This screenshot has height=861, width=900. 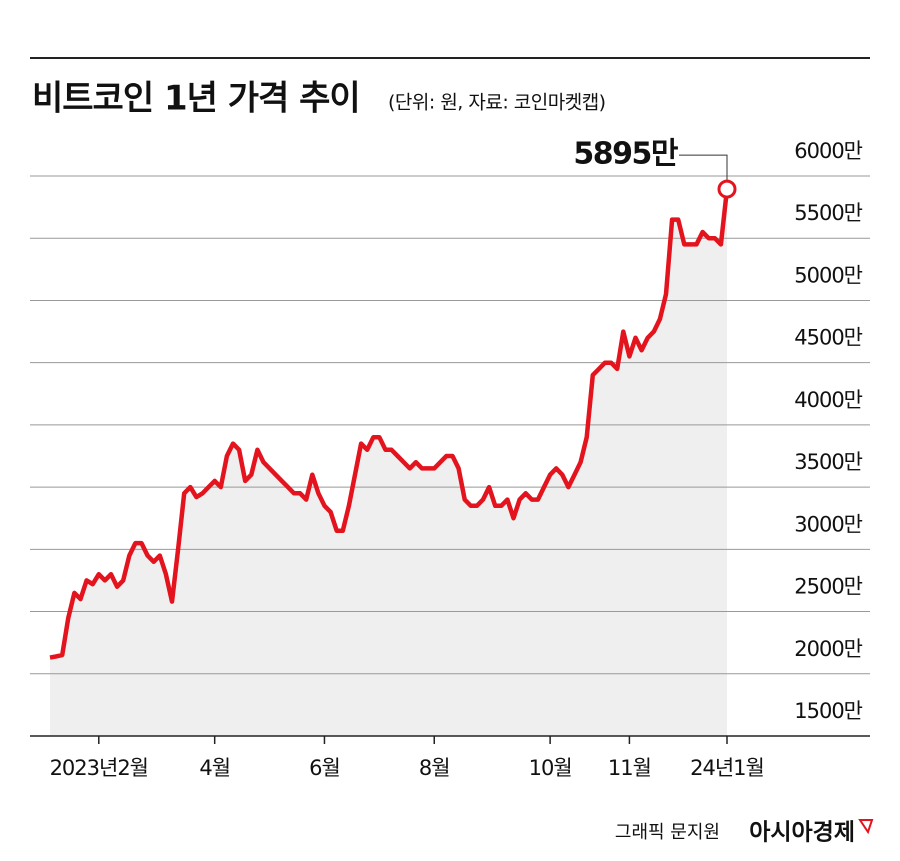 I want to click on x-tick-label: 8월, so click(x=434, y=768).